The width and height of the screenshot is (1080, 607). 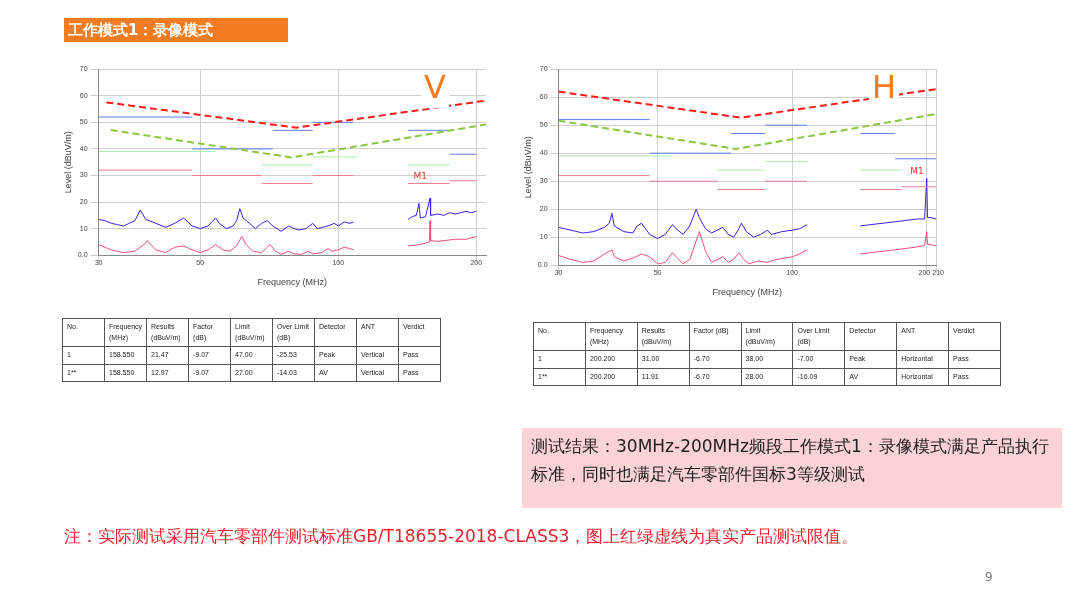 What do you see at coordinates (883, 86) in the screenshot?
I see `chart-subtitle: H` at bounding box center [883, 86].